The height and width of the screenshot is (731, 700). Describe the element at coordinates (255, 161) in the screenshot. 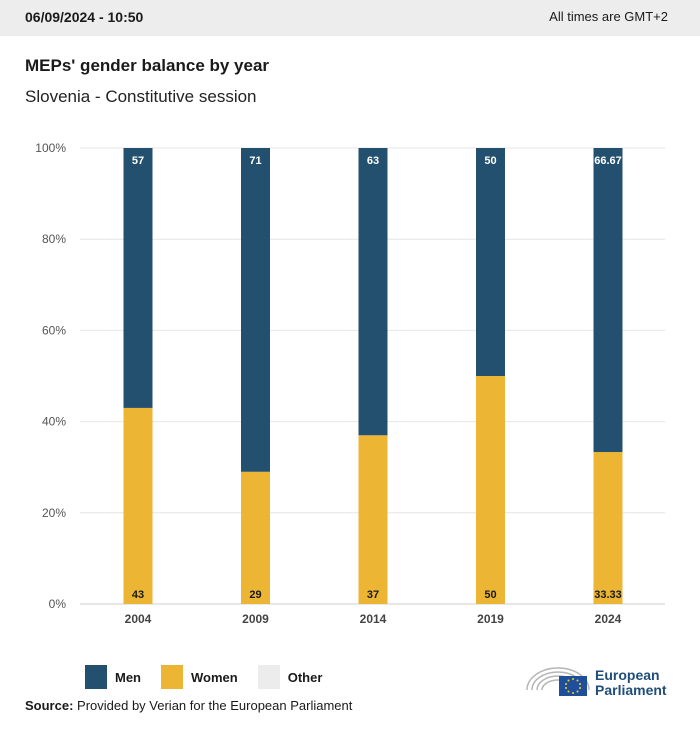

I see `data-label-men: 71` at that location.